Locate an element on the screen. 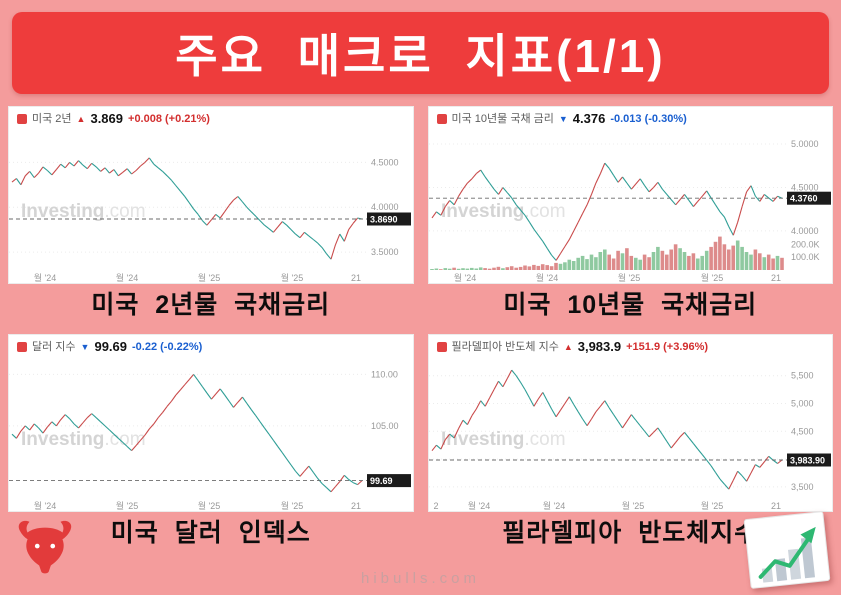 The width and height of the screenshot is (841, 595). svg-text: 5.0000 is located at coordinates (805, 144).